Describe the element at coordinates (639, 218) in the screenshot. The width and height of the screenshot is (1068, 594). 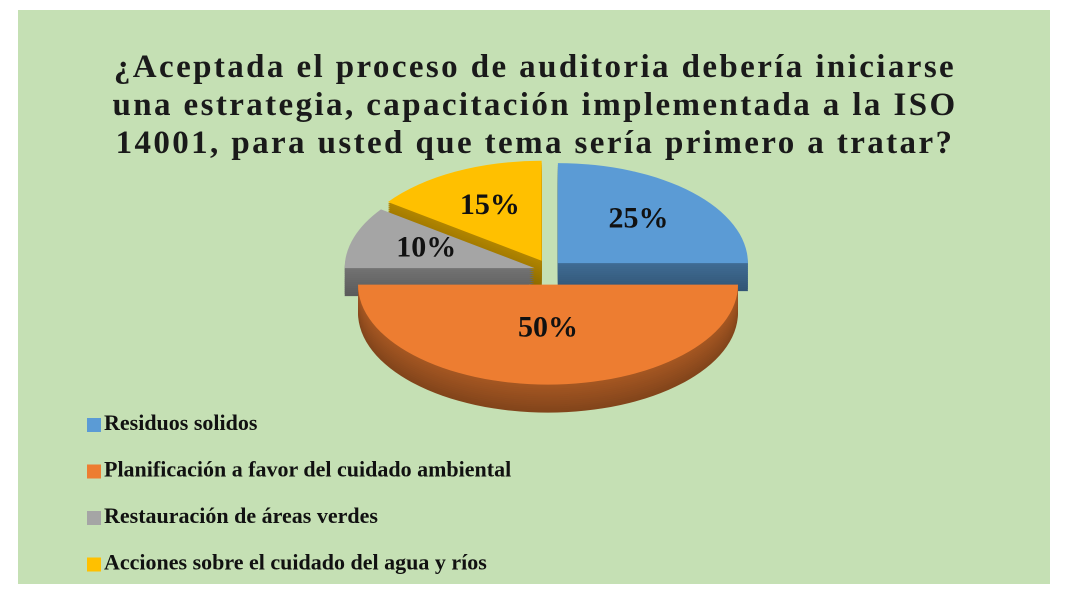
I see `data-label: 25%` at that location.